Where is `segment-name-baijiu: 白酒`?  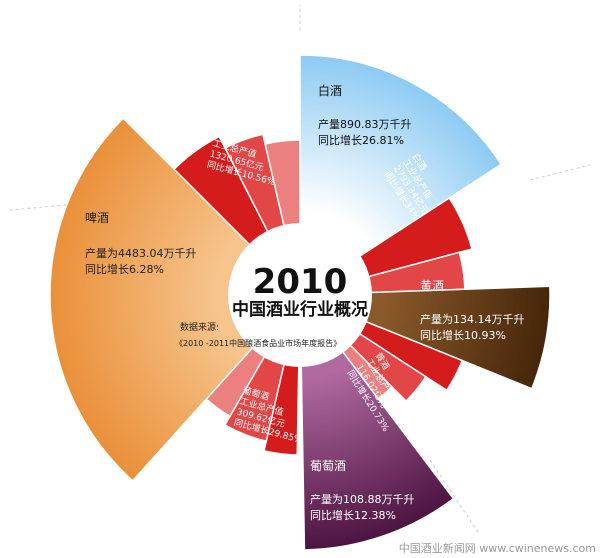 segment-name-baijiu: 白酒 is located at coordinates (330, 90).